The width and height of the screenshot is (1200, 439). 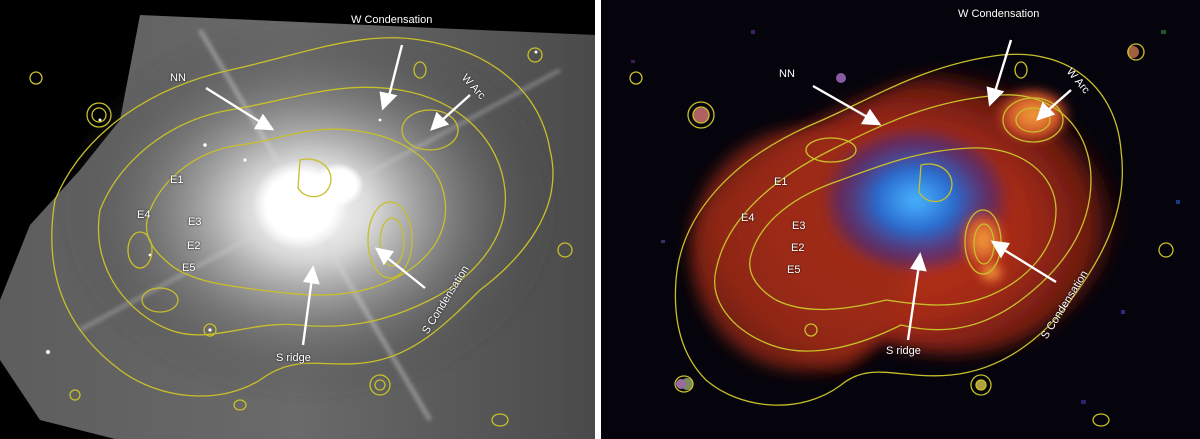 What do you see at coordinates (991, 272) in the screenshot?
I see `hotspot` at bounding box center [991, 272].